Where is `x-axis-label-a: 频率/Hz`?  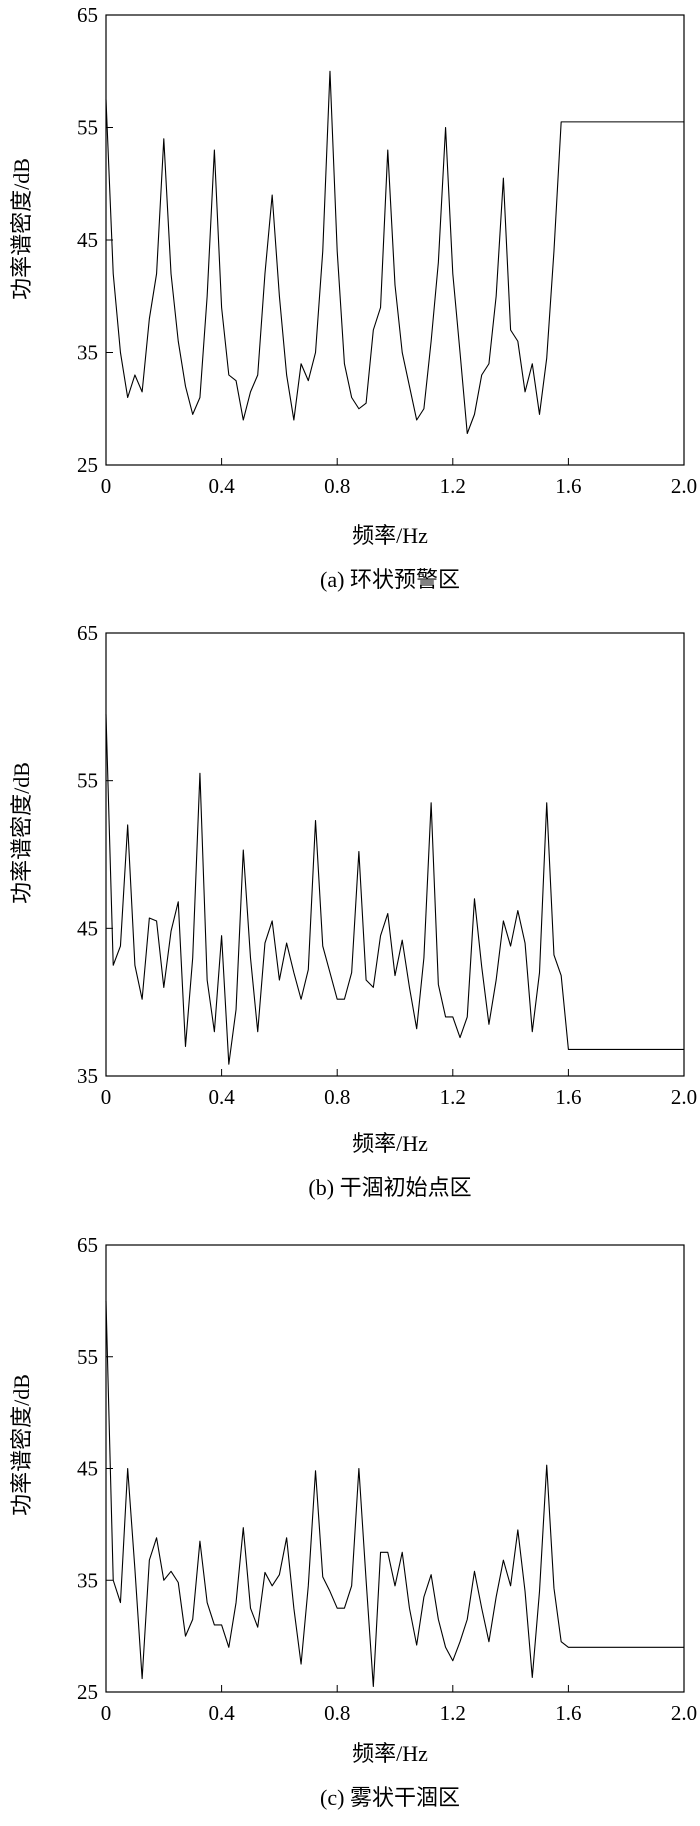 x-axis-label-a: 频率/Hz is located at coordinates (390, 535).